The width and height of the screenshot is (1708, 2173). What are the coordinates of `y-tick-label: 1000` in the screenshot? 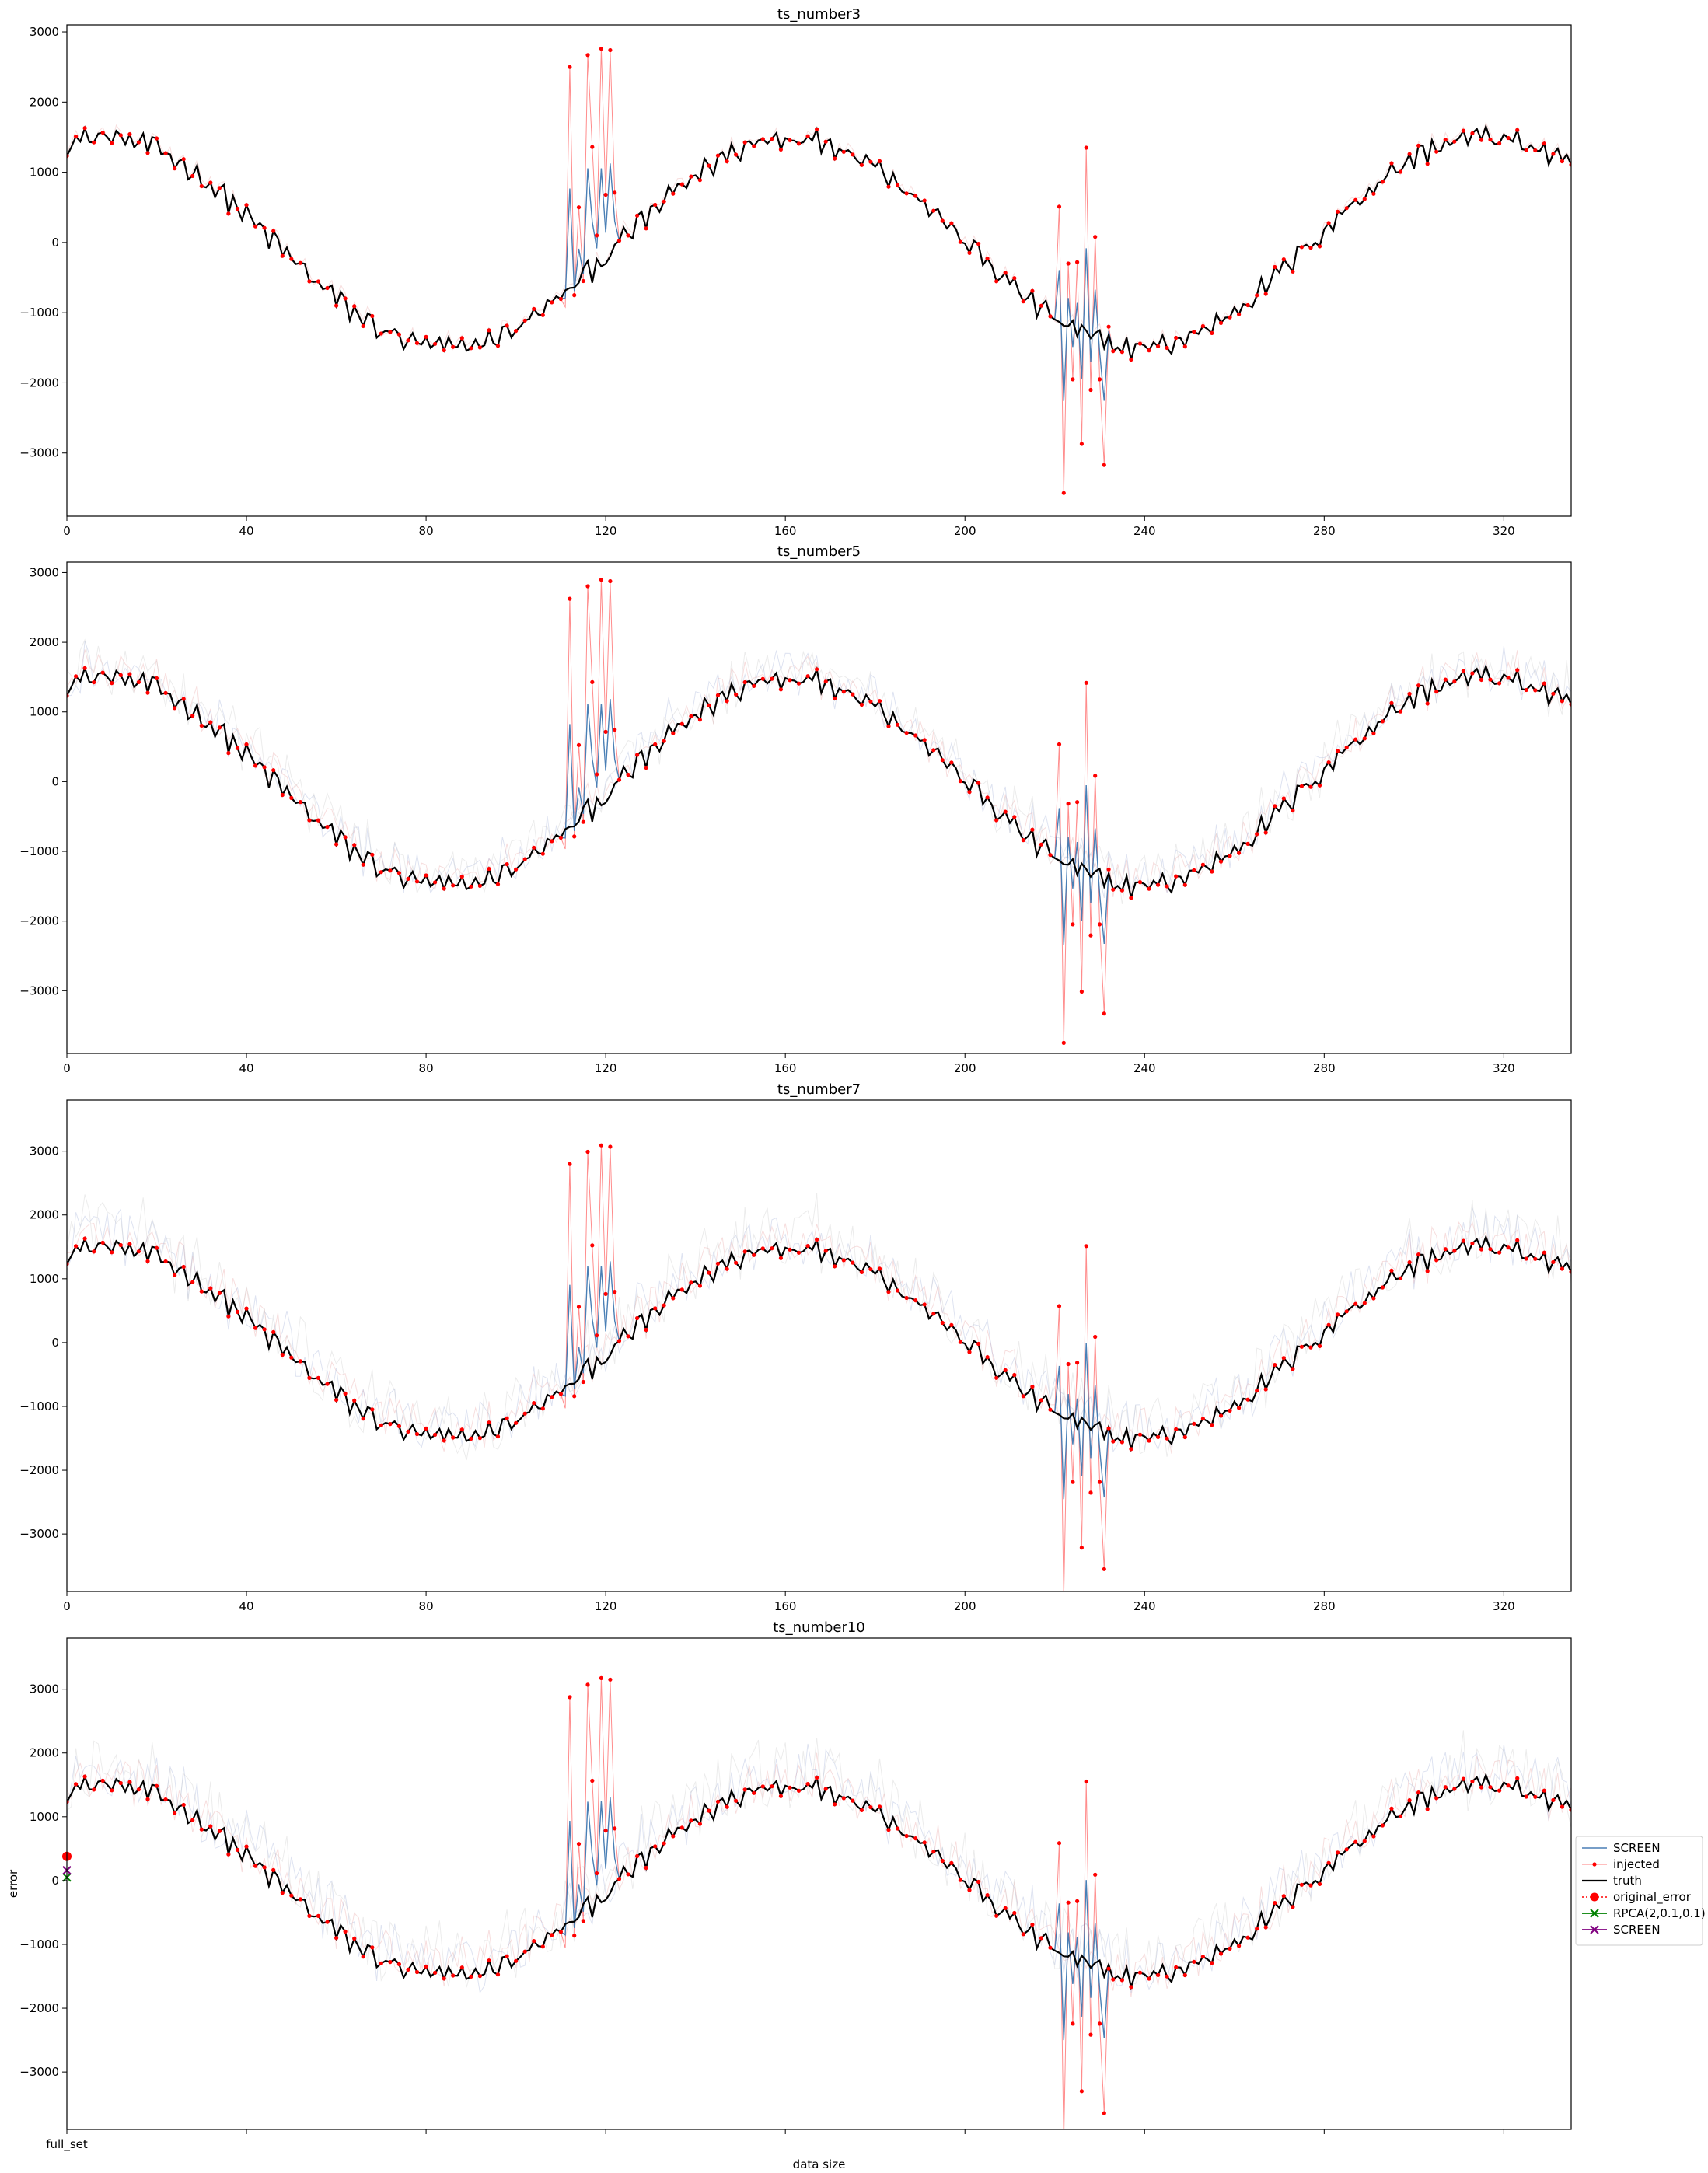 It's located at (44, 173).